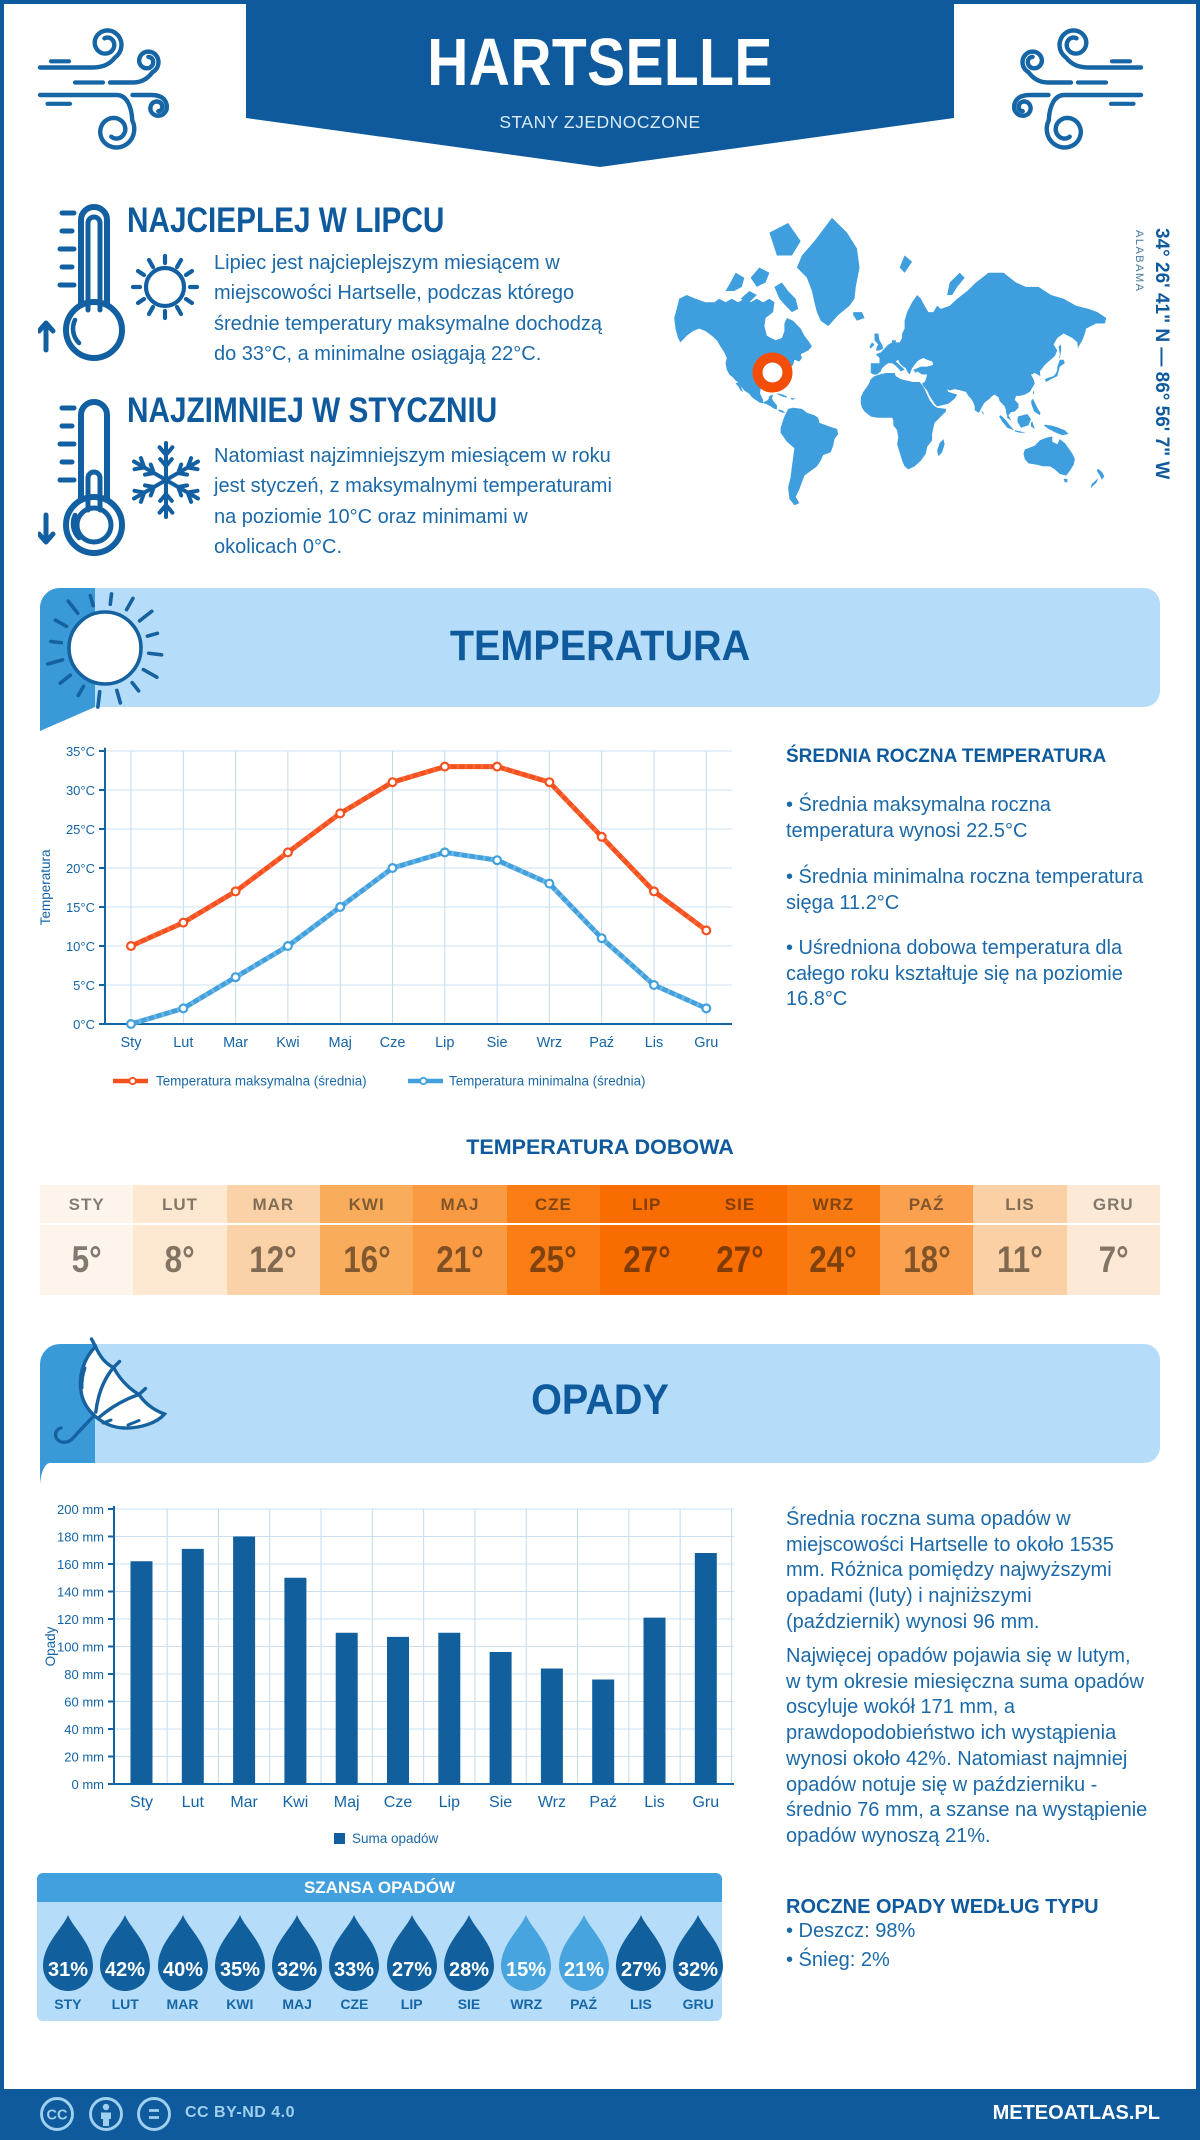 This screenshot has width=1200, height=2140. I want to click on svg-text: 180 mm, so click(80, 1537).